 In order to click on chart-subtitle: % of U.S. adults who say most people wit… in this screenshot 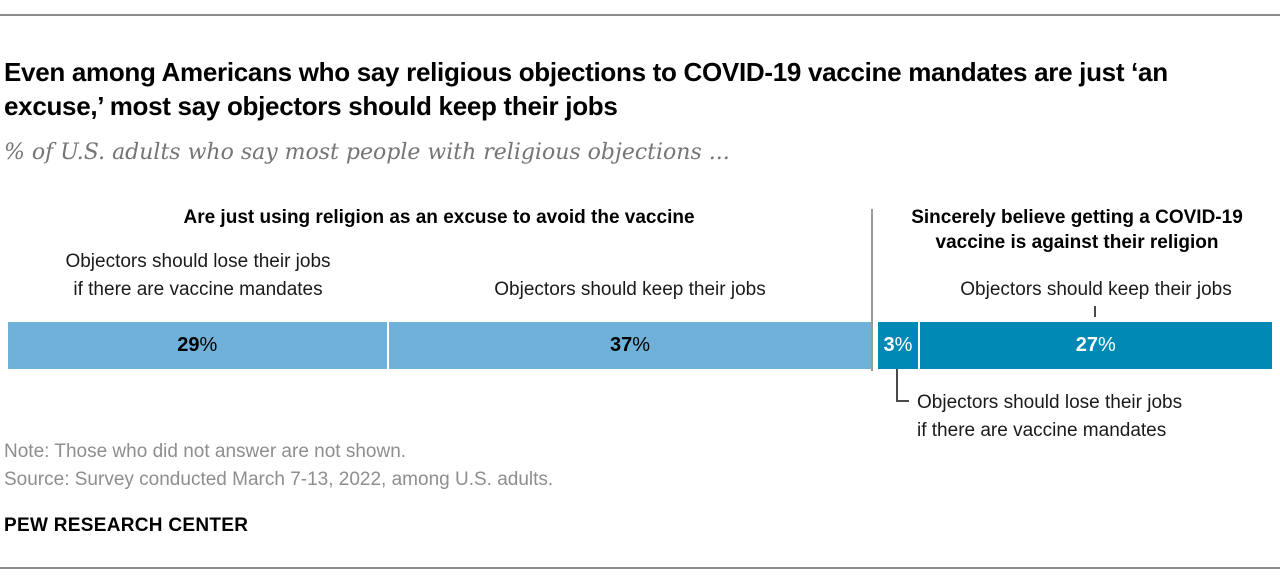, I will do `click(367, 152)`.